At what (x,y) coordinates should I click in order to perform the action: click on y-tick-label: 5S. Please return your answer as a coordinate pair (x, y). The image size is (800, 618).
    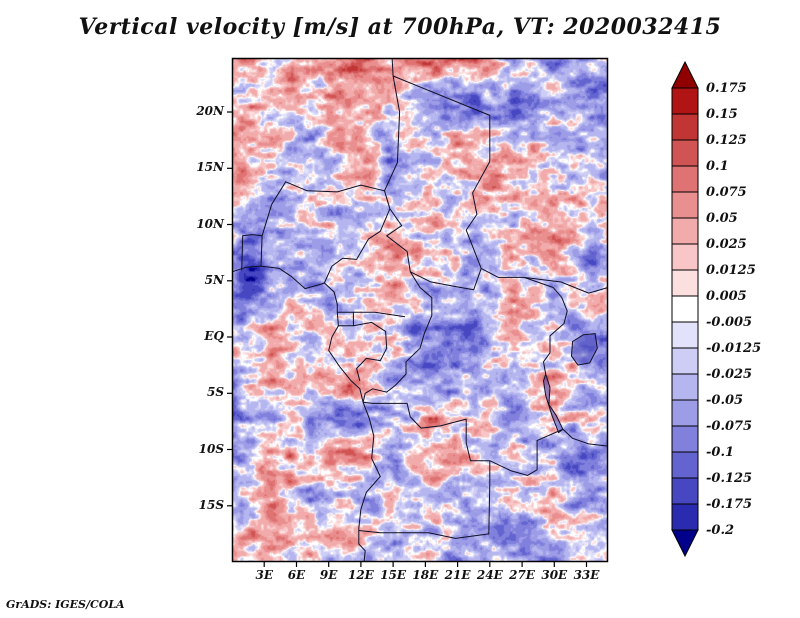
    Looking at the image, I should click on (215, 392).